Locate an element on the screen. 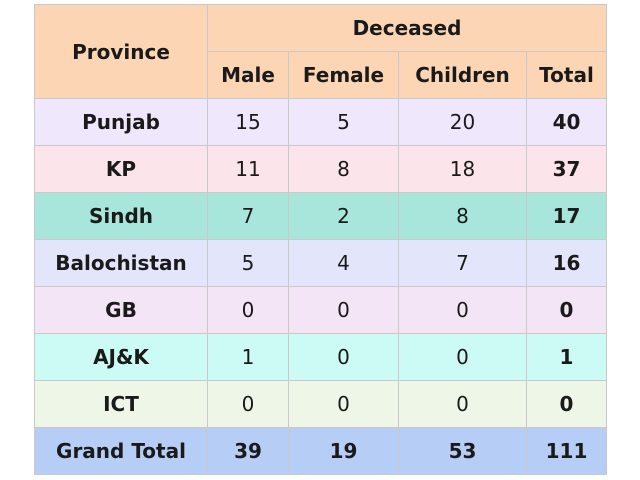 This screenshot has width=640, height=480. province-cell: Sindh is located at coordinates (121, 216).